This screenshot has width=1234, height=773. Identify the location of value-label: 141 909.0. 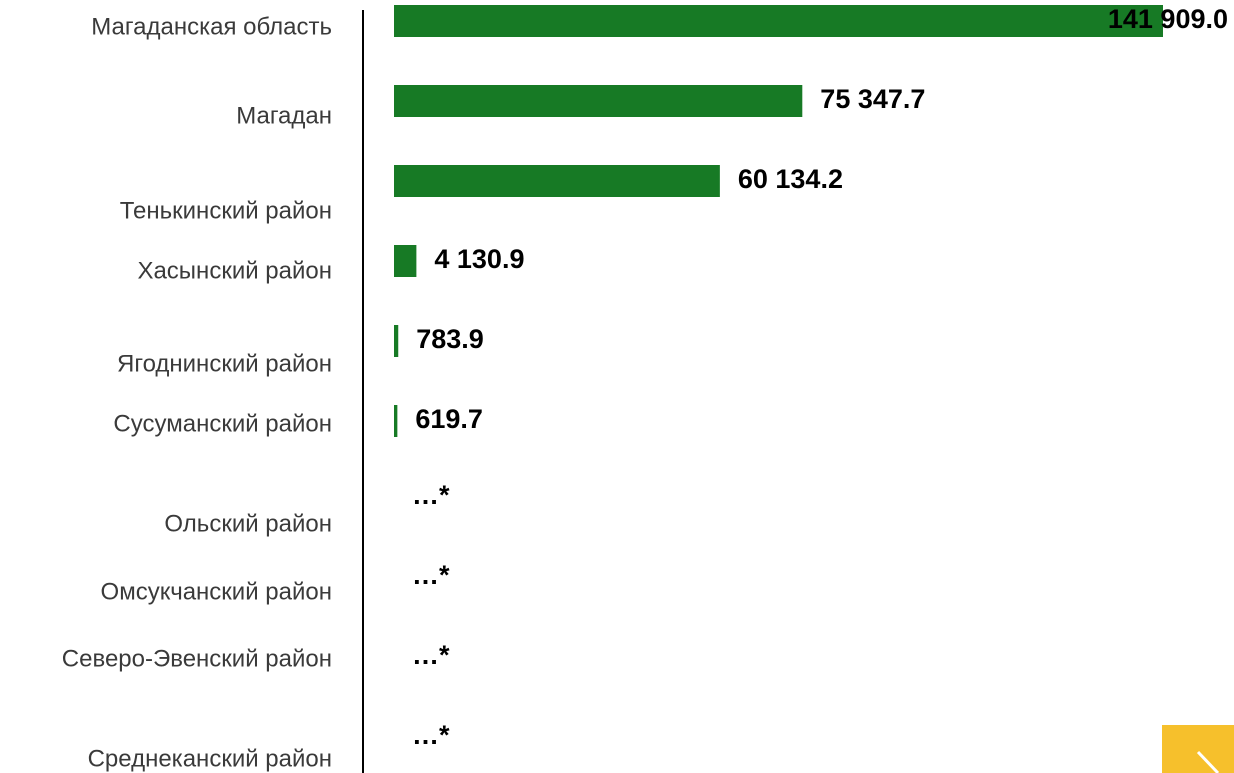
(1168, 19).